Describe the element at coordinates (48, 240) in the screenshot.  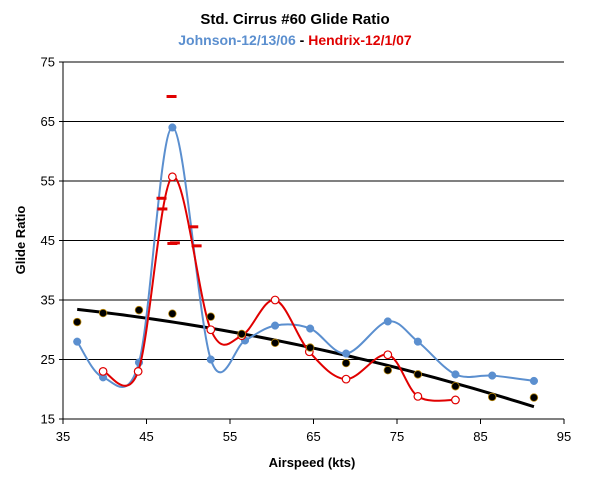
I see `y-tick-label: 45` at that location.